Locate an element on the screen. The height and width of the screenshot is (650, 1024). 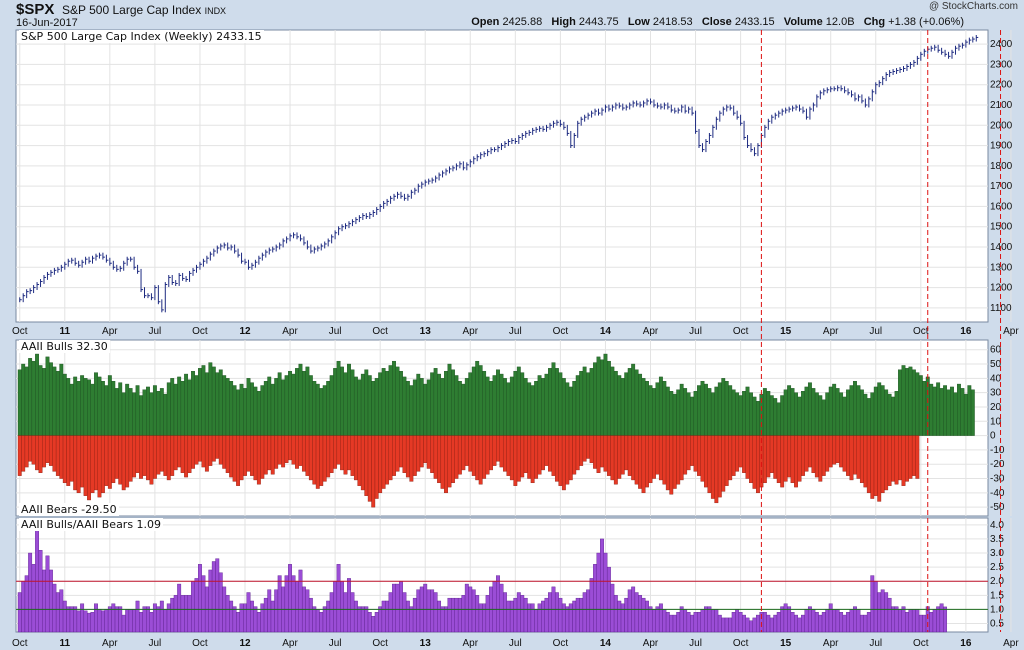
x-tick-label: 14 is located at coordinates (606, 331).